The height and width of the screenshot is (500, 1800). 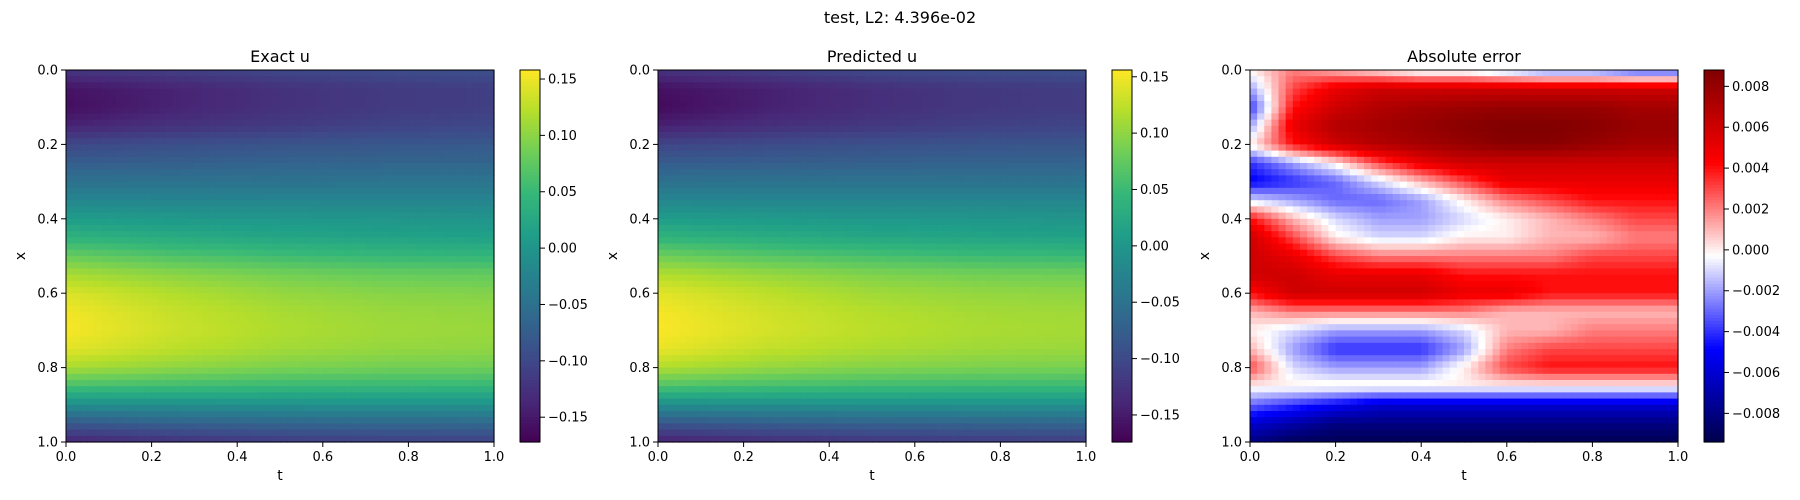 What do you see at coordinates (322, 457) in the screenshot?
I see `x-tick-label: 0.6` at bounding box center [322, 457].